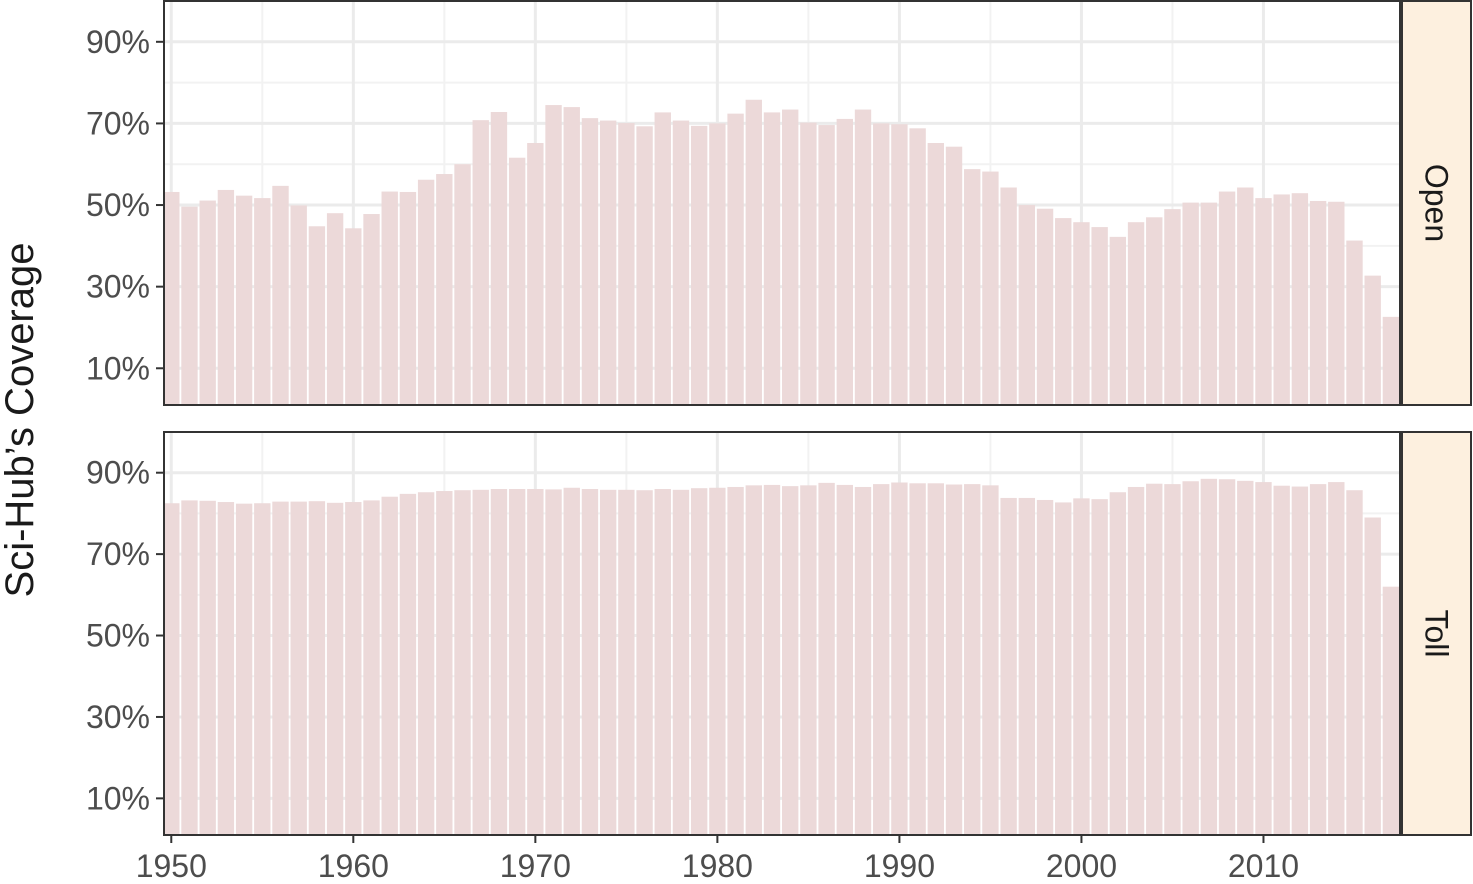 Image resolution: width=1473 pixels, height=884 pixels. What do you see at coordinates (1437, 633) in the screenshot?
I see `facet-strip-label: Toll` at bounding box center [1437, 633].